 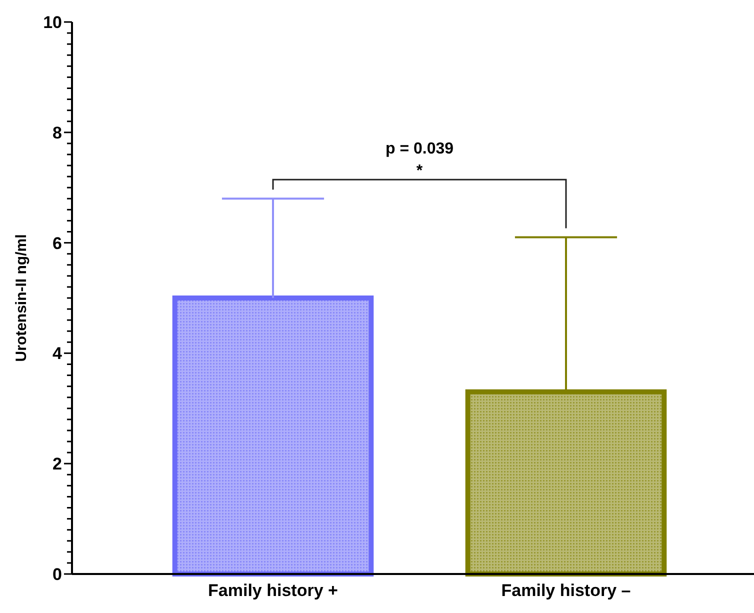 I want to click on y-tick-label: 0, so click(x=57, y=574).